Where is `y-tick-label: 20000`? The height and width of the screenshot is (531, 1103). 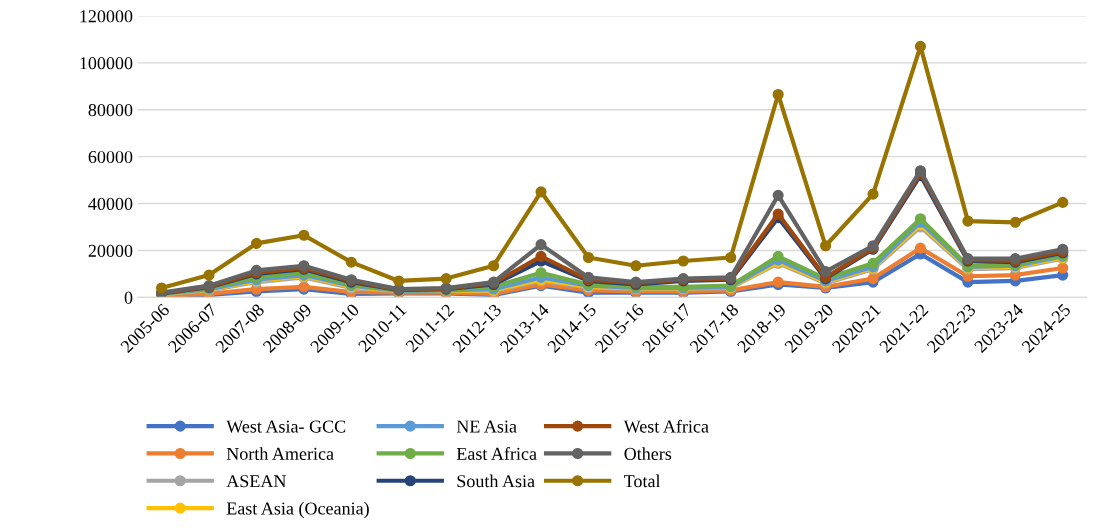
y-tick-label: 20000 is located at coordinates (110, 250).